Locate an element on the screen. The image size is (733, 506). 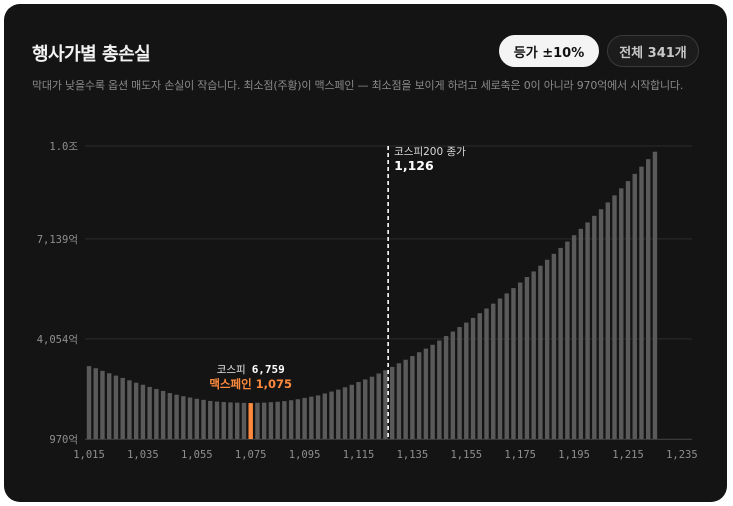
y-tick-label: 7,139억 is located at coordinates (57, 240).